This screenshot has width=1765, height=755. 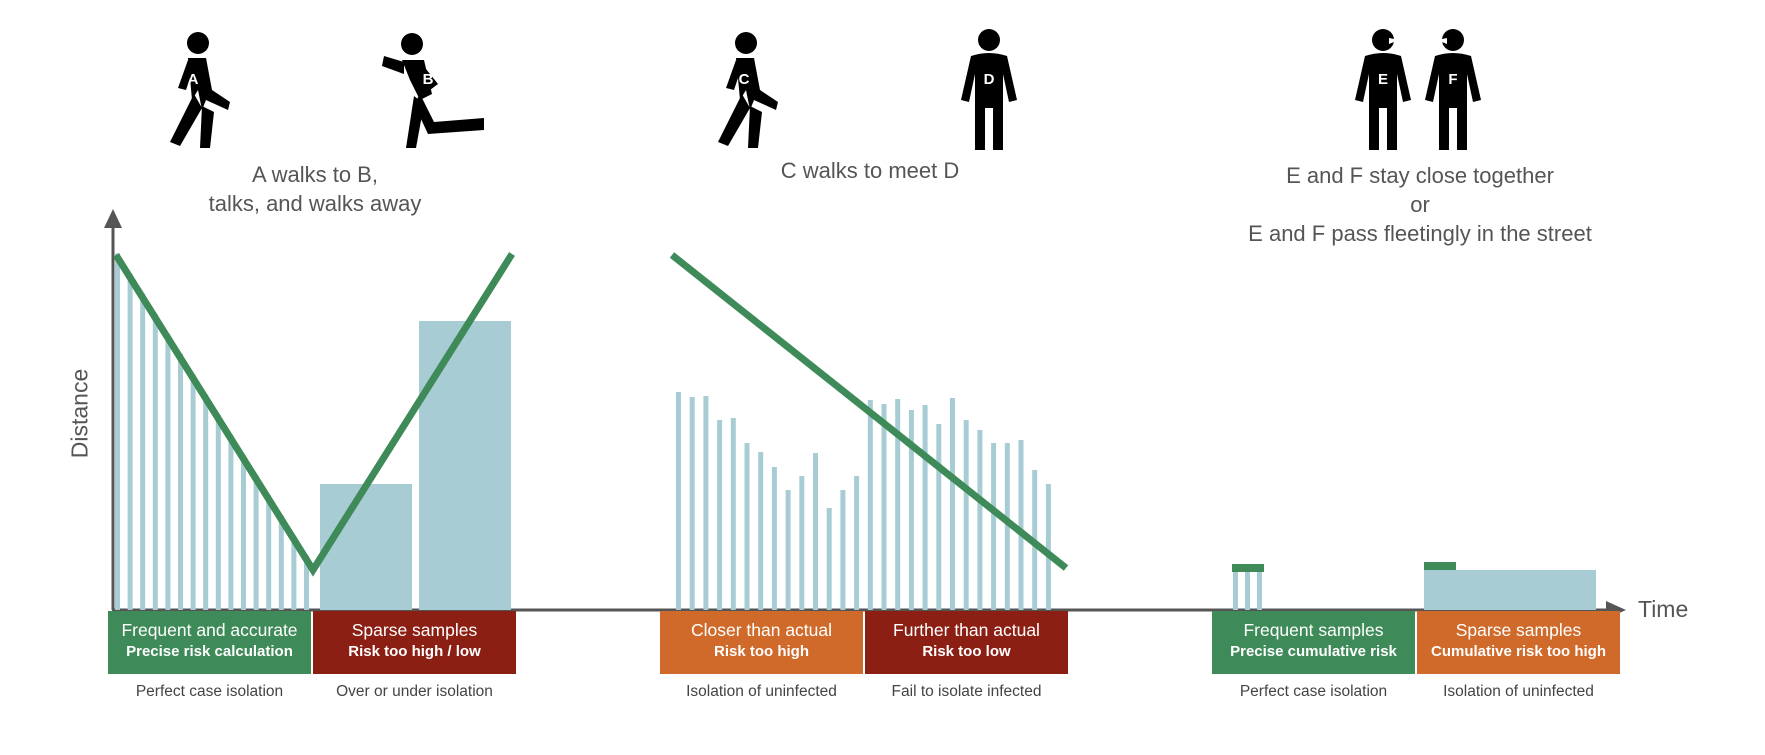 I want to click on box-title: Frequent samples, so click(x=1313, y=630).